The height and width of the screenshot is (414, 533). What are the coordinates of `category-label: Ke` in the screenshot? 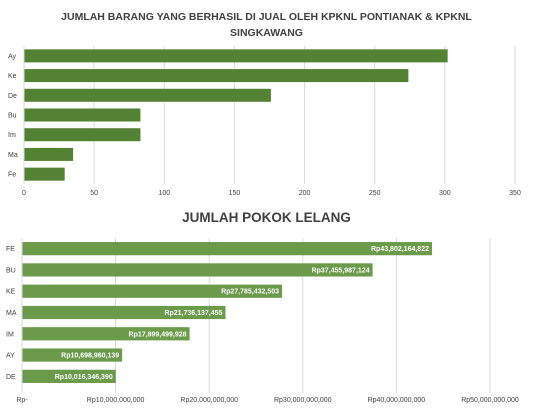 It's located at (12, 76).